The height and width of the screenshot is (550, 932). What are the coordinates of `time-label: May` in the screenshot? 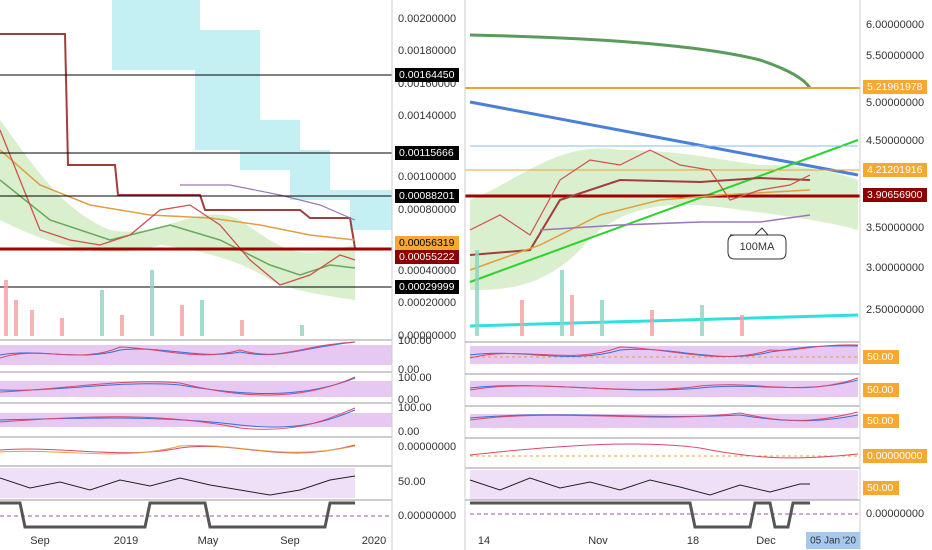 It's located at (208, 541).